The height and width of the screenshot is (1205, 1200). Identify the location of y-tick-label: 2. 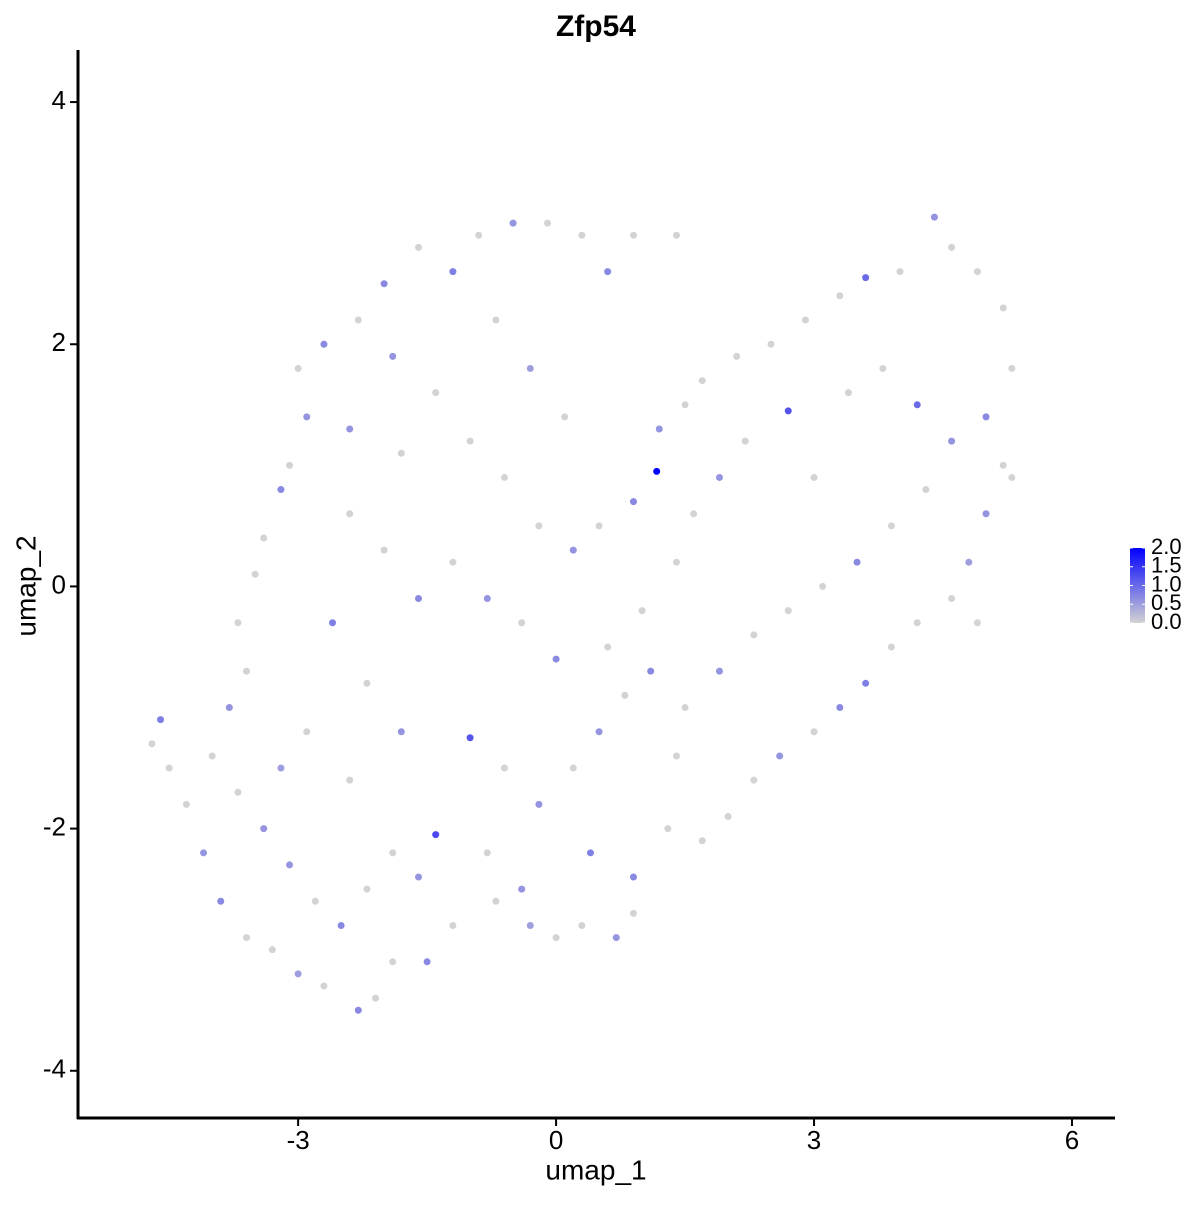
(59, 342).